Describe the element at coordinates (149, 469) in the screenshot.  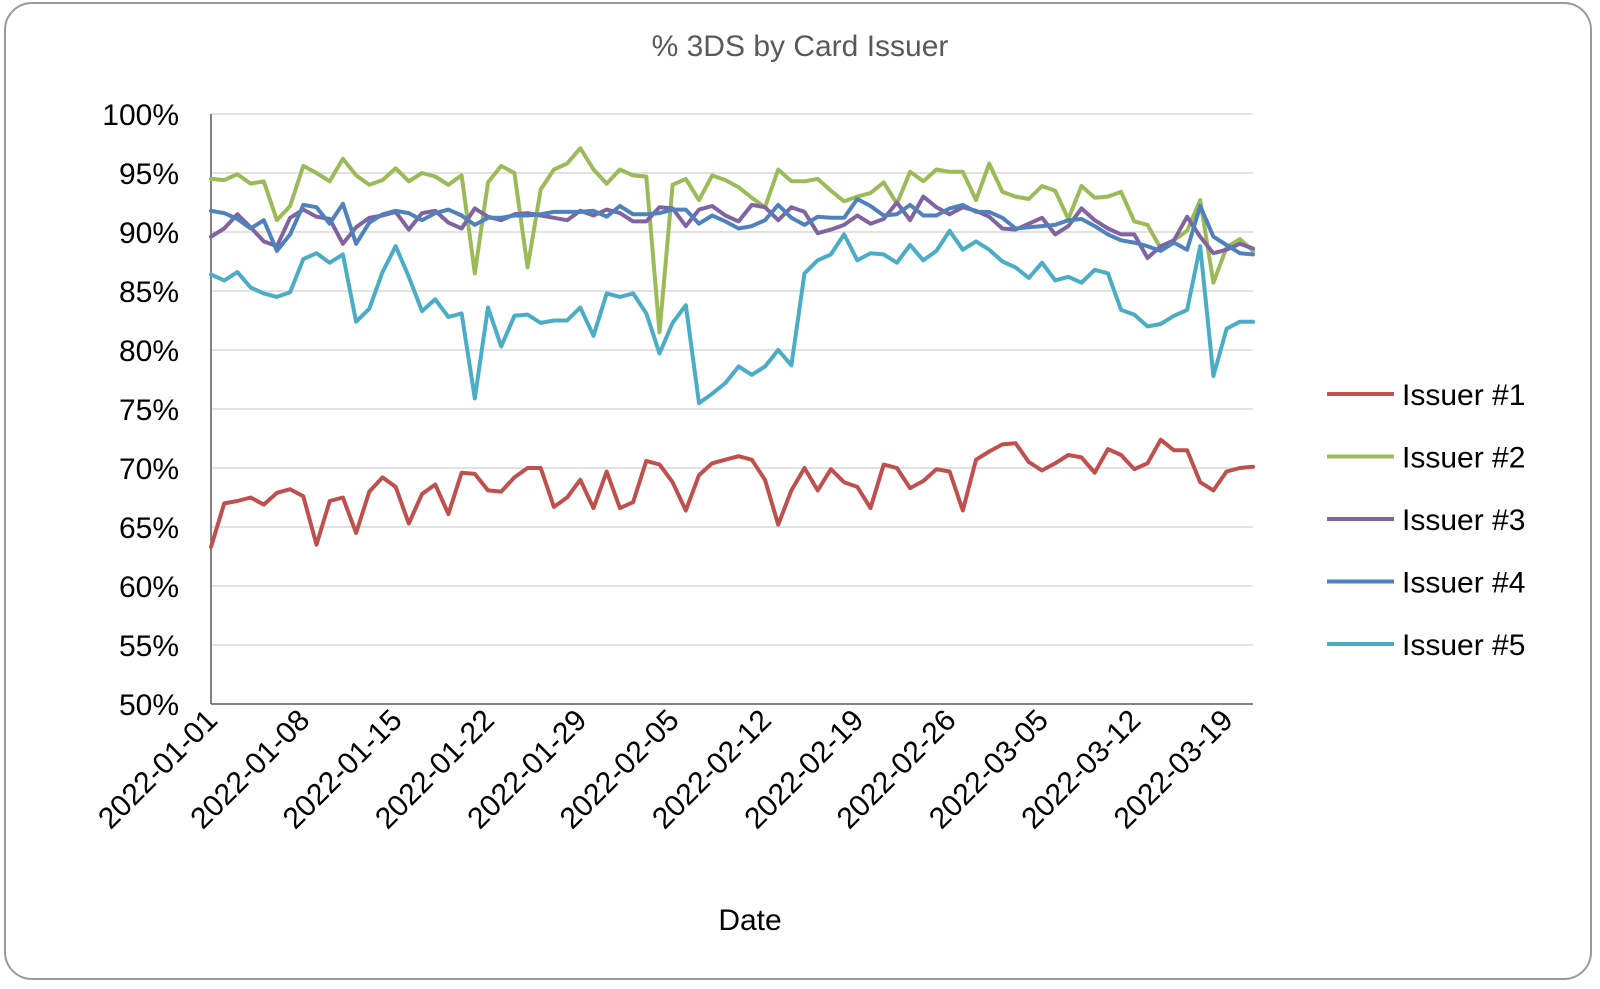
I see `y-tick-label: 70%` at that location.